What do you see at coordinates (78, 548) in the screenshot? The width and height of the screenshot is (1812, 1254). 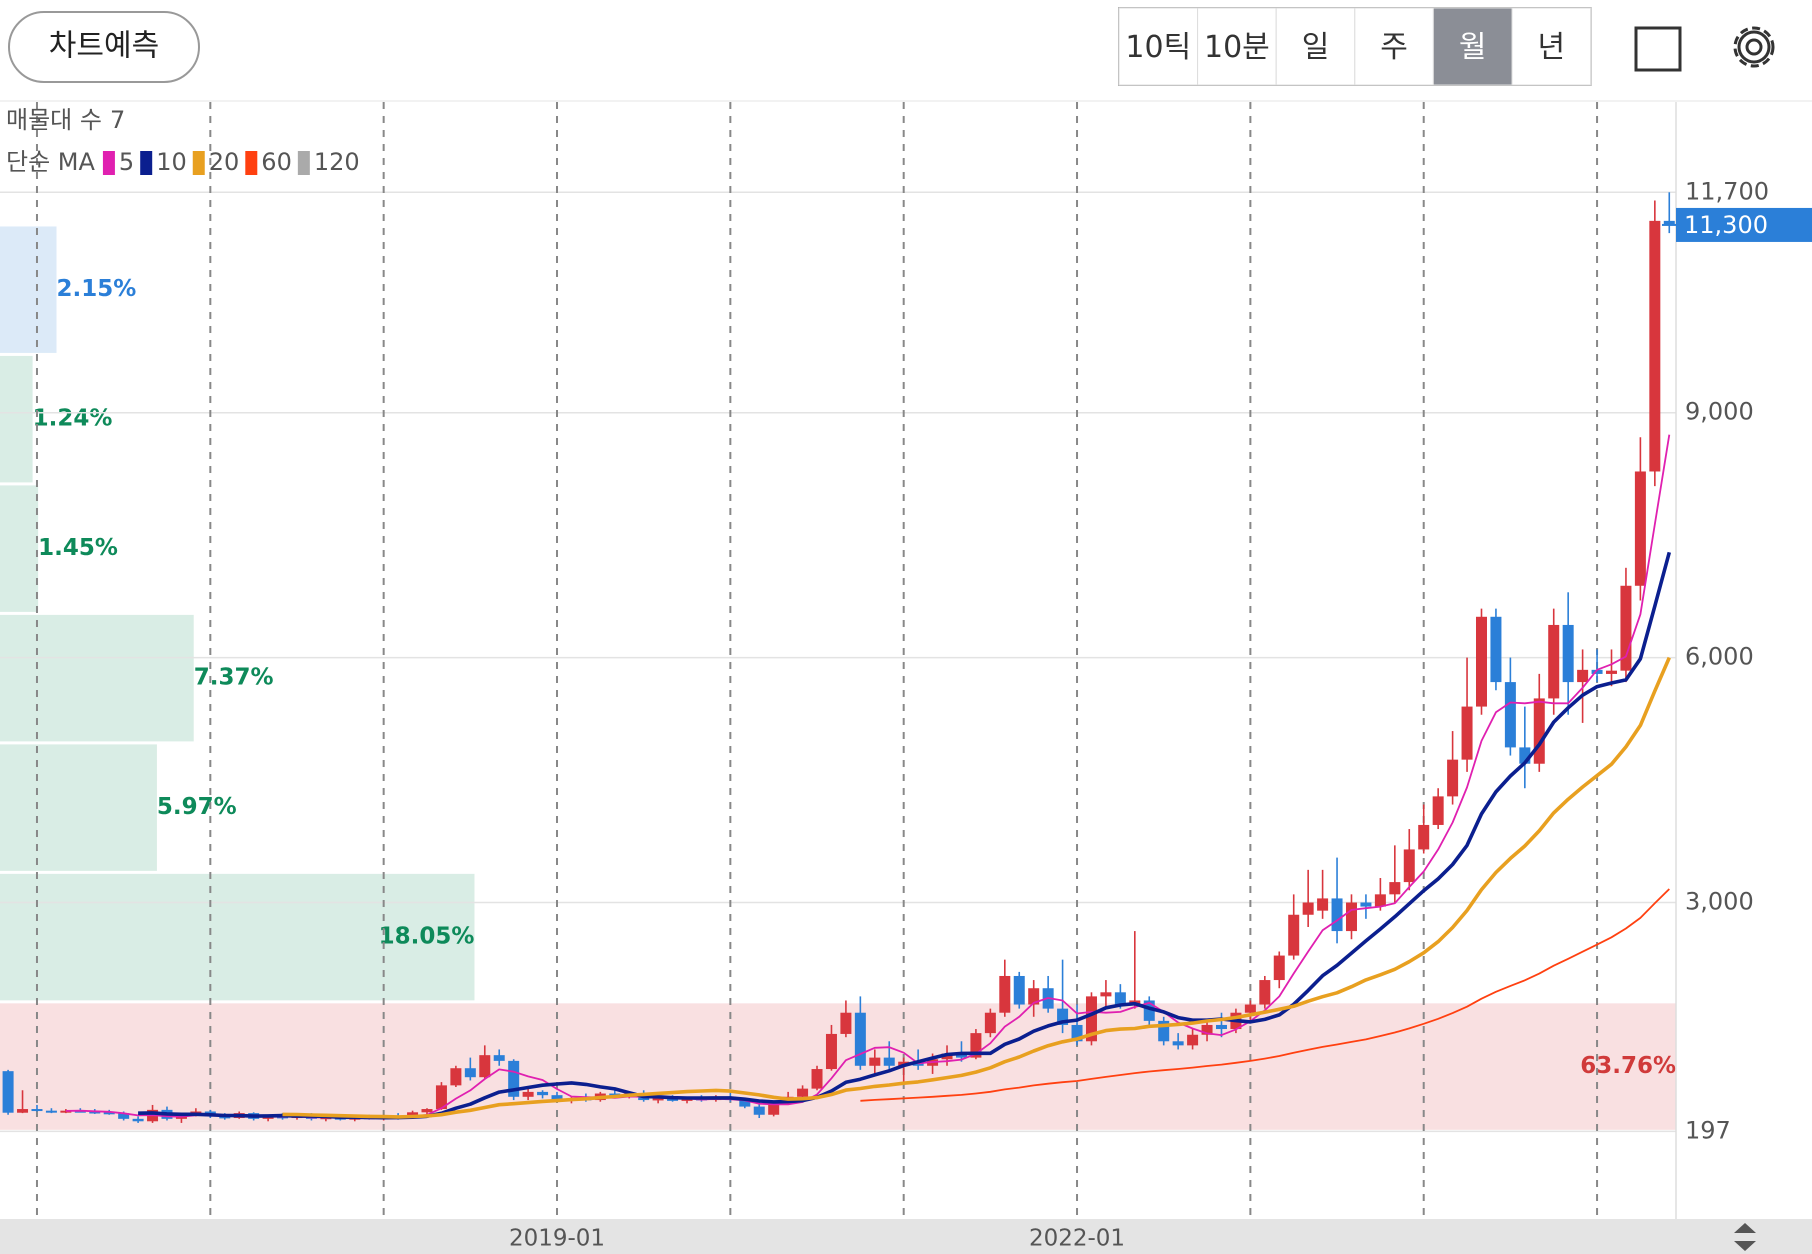 I see `volume-profile-label: 1.45%` at bounding box center [78, 548].